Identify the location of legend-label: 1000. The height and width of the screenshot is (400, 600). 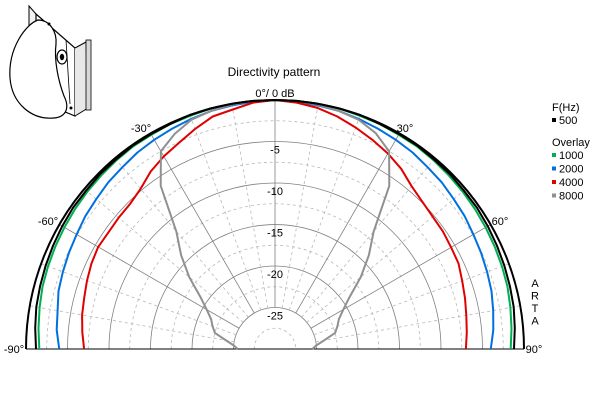
(571, 156).